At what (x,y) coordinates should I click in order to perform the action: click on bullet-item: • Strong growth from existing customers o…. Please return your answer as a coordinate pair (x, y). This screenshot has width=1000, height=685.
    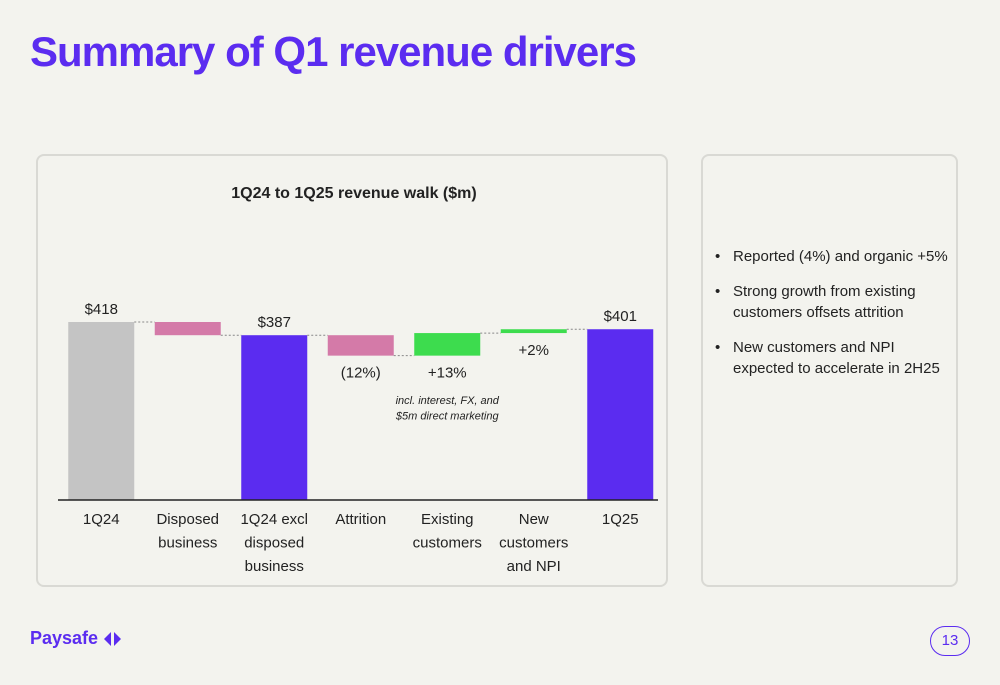
    Looking at the image, I should click on (833, 302).